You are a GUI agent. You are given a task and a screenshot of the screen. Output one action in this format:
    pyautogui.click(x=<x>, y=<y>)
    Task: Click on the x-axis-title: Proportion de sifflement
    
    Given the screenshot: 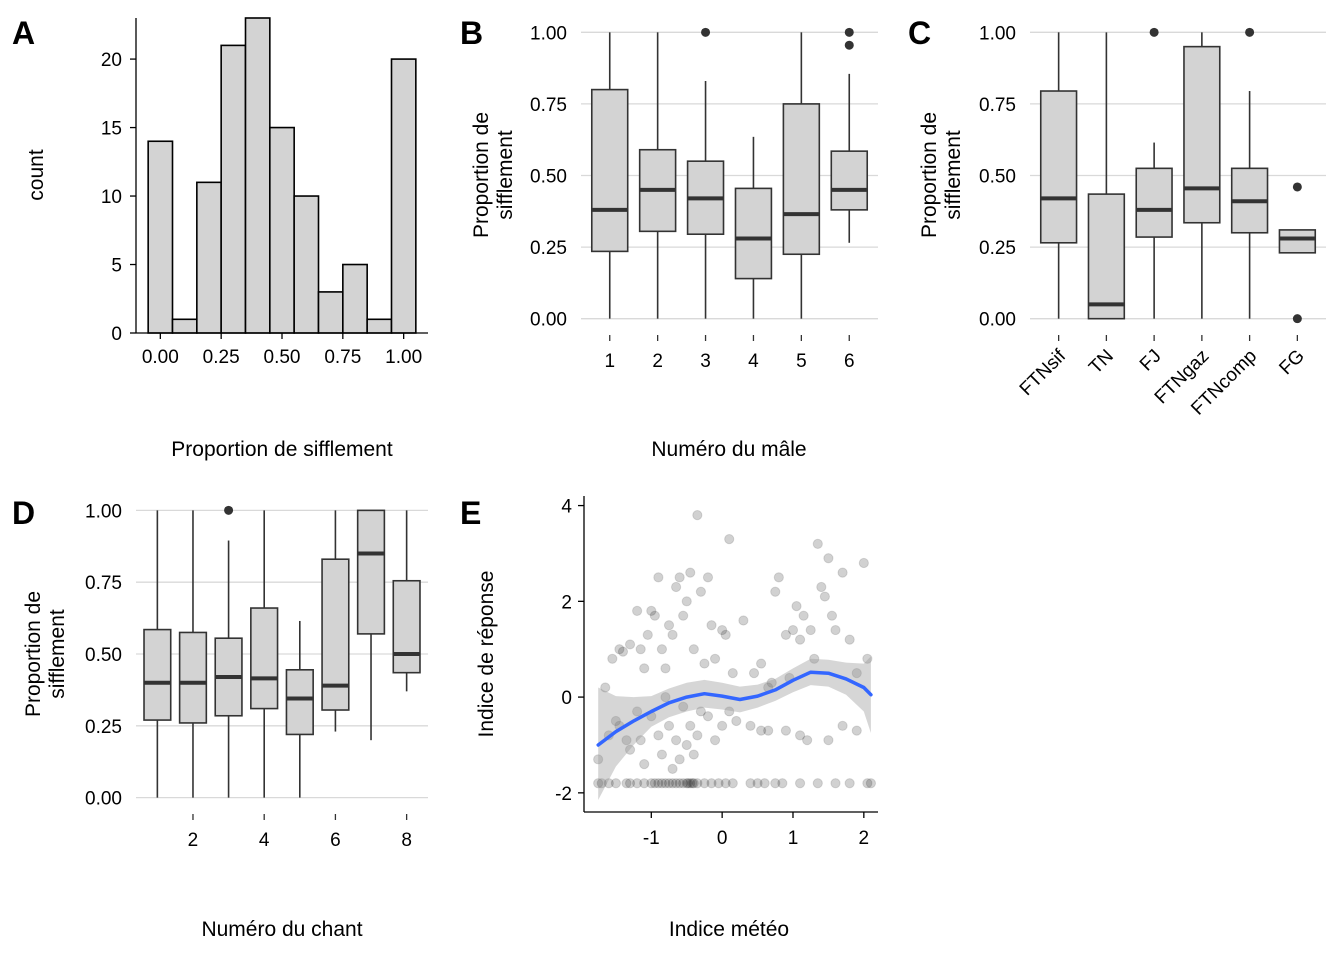 What is the action you would take?
    pyautogui.click(x=282, y=449)
    